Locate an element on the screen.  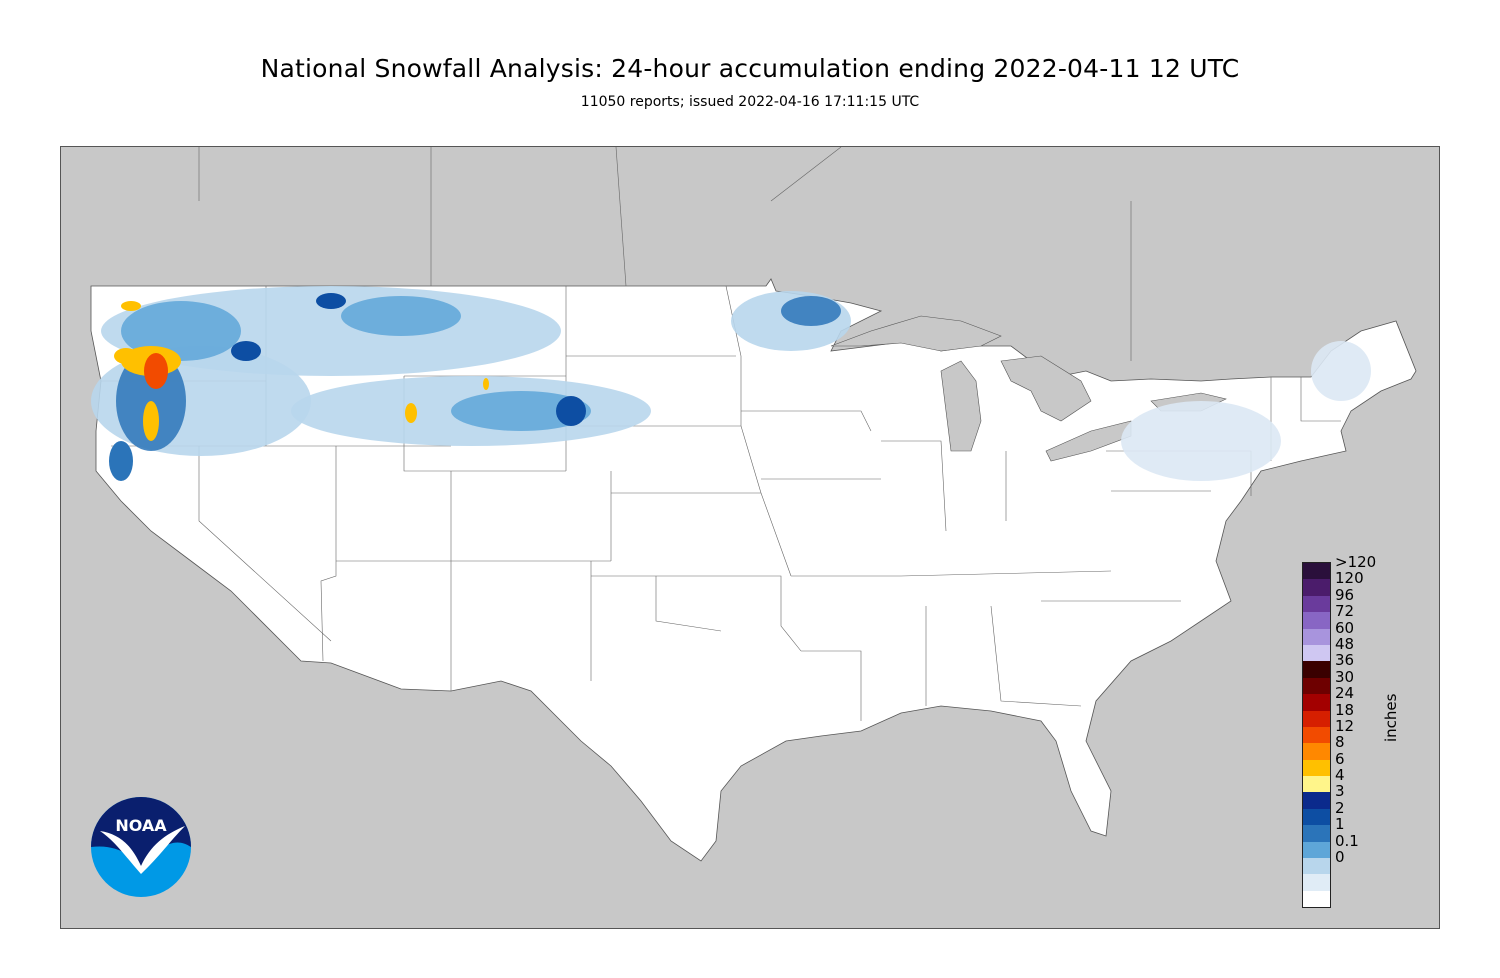
legend-label: 2 is located at coordinates (1340, 807).